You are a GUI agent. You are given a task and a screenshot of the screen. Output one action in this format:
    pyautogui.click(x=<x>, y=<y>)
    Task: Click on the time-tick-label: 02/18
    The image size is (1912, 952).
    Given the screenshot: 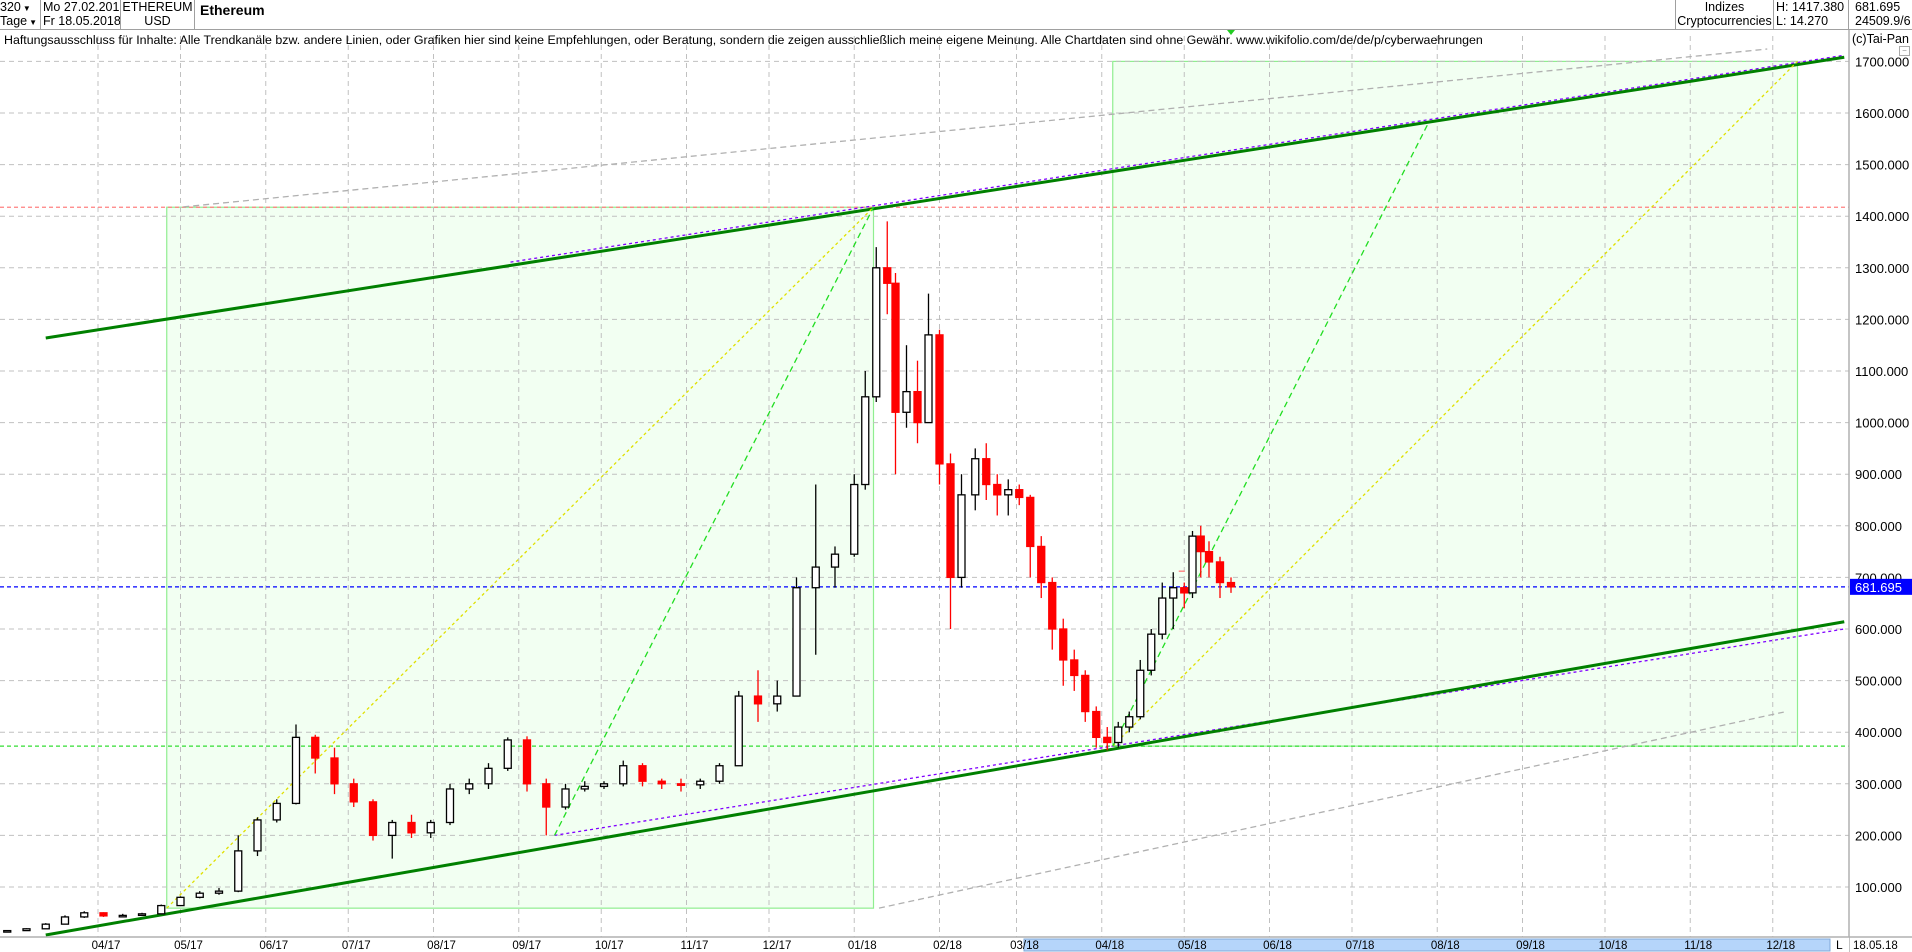 What is the action you would take?
    pyautogui.click(x=947, y=946)
    